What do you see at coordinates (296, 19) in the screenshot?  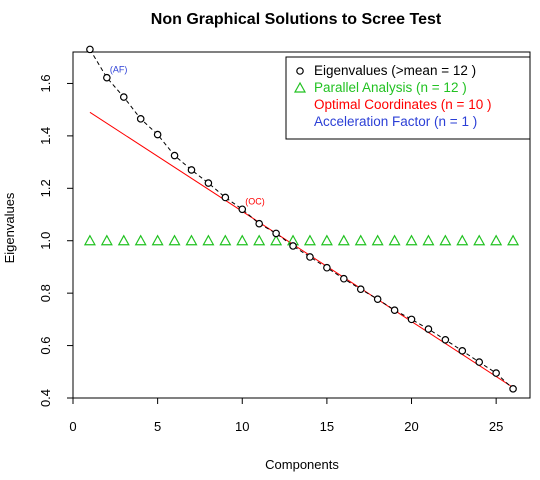 I see `chart-title: Non Graphical Solutions to Scree Test` at bounding box center [296, 19].